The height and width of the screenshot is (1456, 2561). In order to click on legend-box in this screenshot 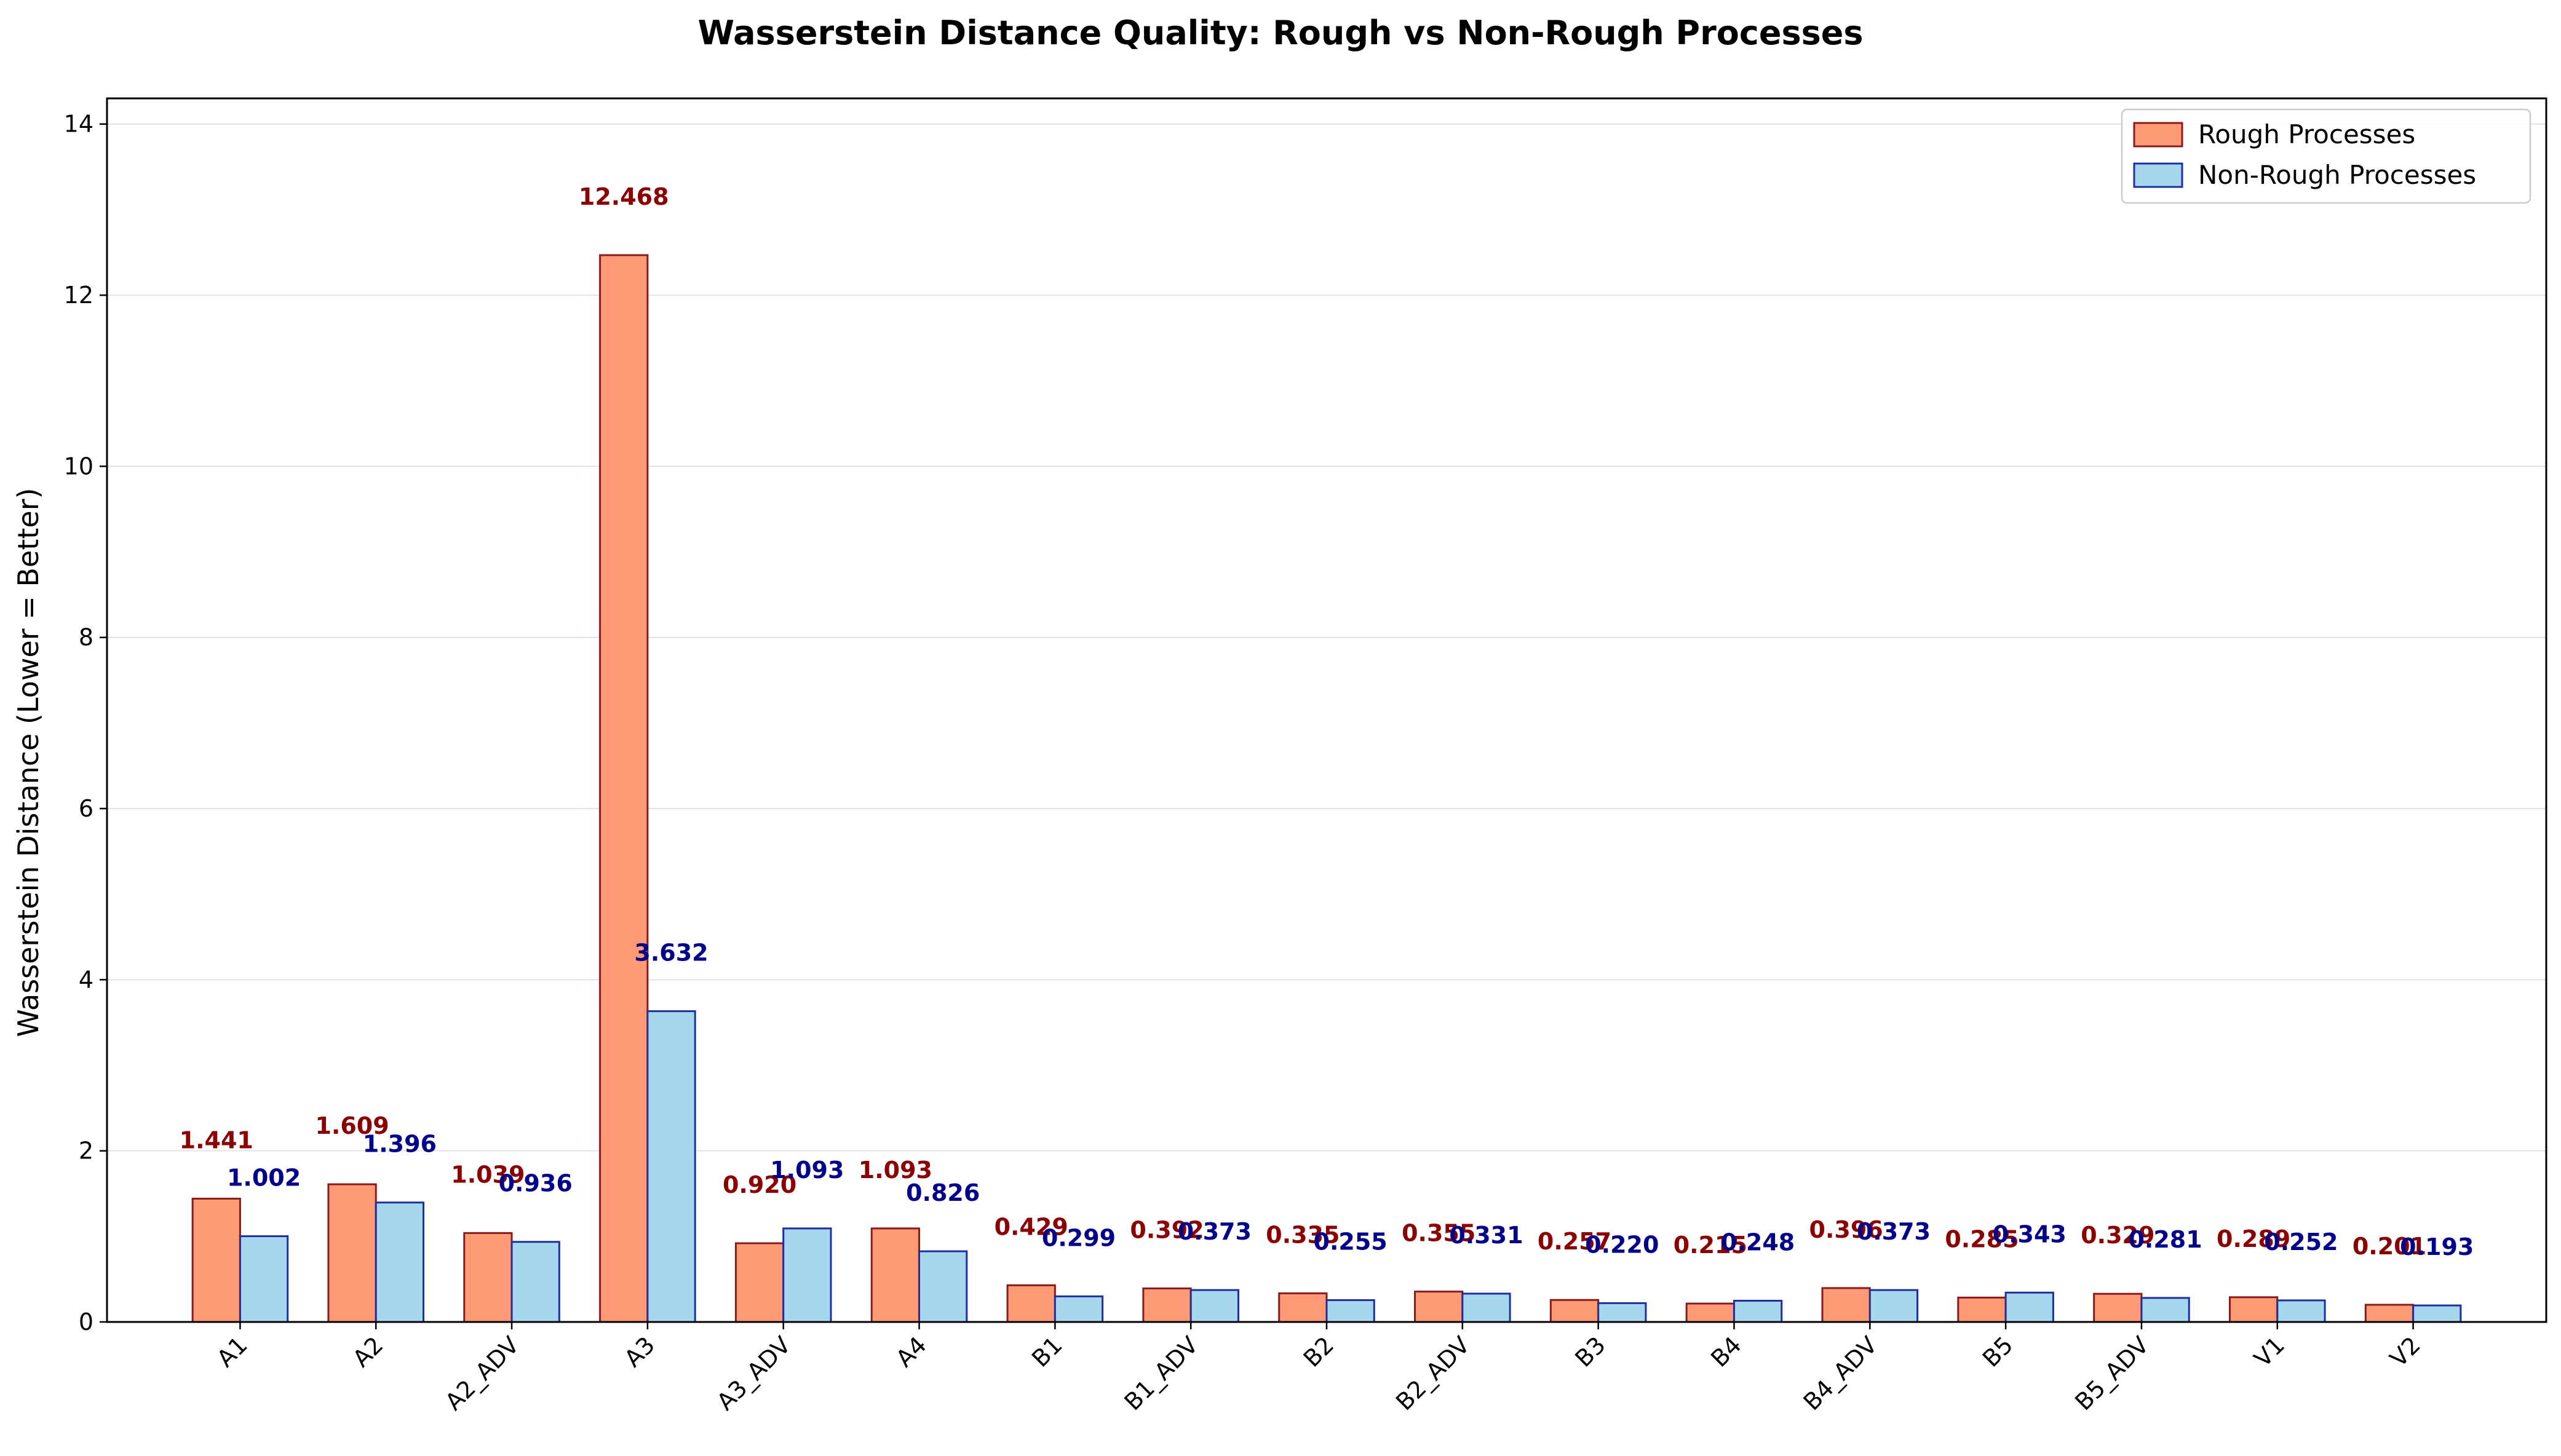, I will do `click(2326, 156)`.